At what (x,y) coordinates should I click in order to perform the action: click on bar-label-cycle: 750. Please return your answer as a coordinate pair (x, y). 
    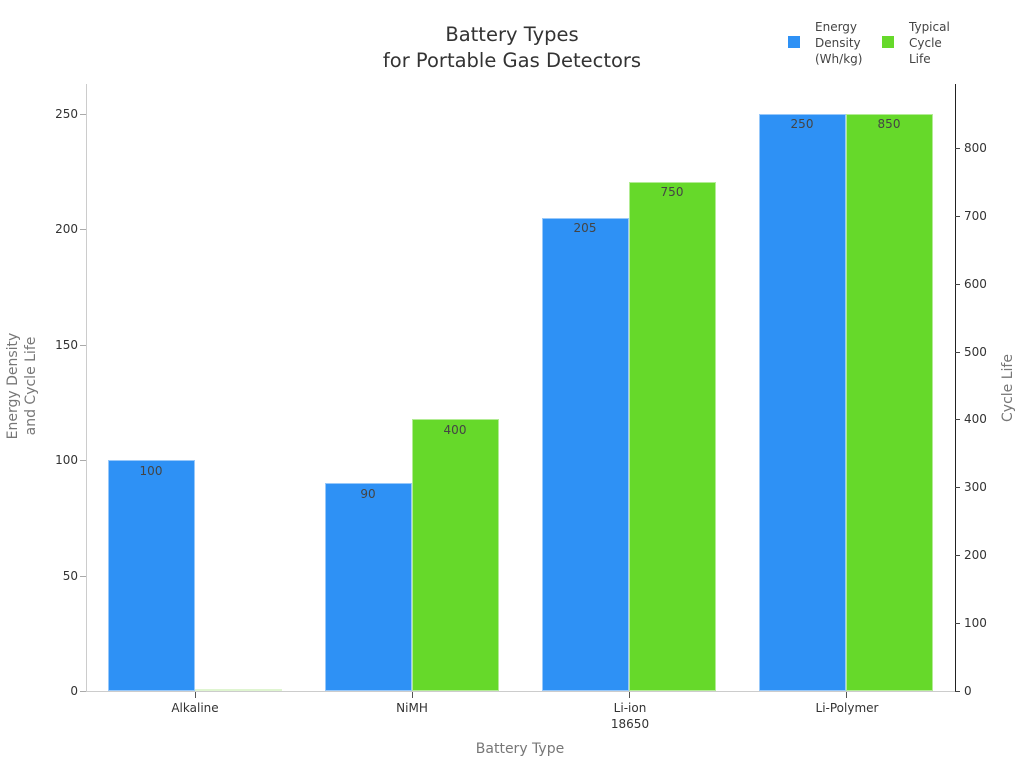
    Looking at the image, I should click on (672, 192).